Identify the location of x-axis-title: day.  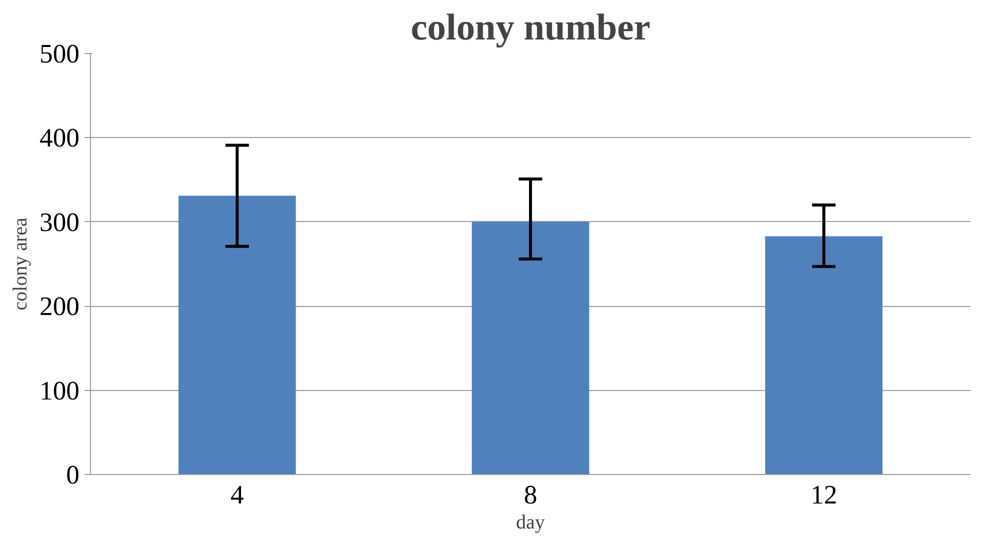
(530, 523).